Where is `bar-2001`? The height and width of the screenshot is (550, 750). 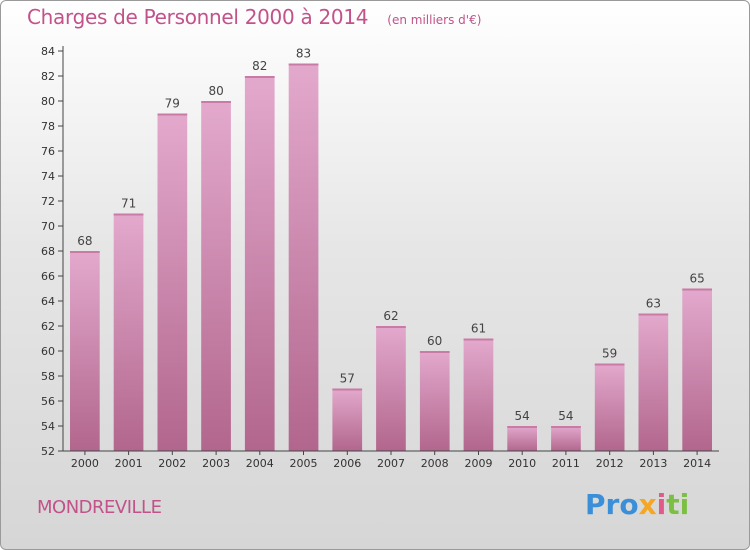
bar-2001 is located at coordinates (128, 332).